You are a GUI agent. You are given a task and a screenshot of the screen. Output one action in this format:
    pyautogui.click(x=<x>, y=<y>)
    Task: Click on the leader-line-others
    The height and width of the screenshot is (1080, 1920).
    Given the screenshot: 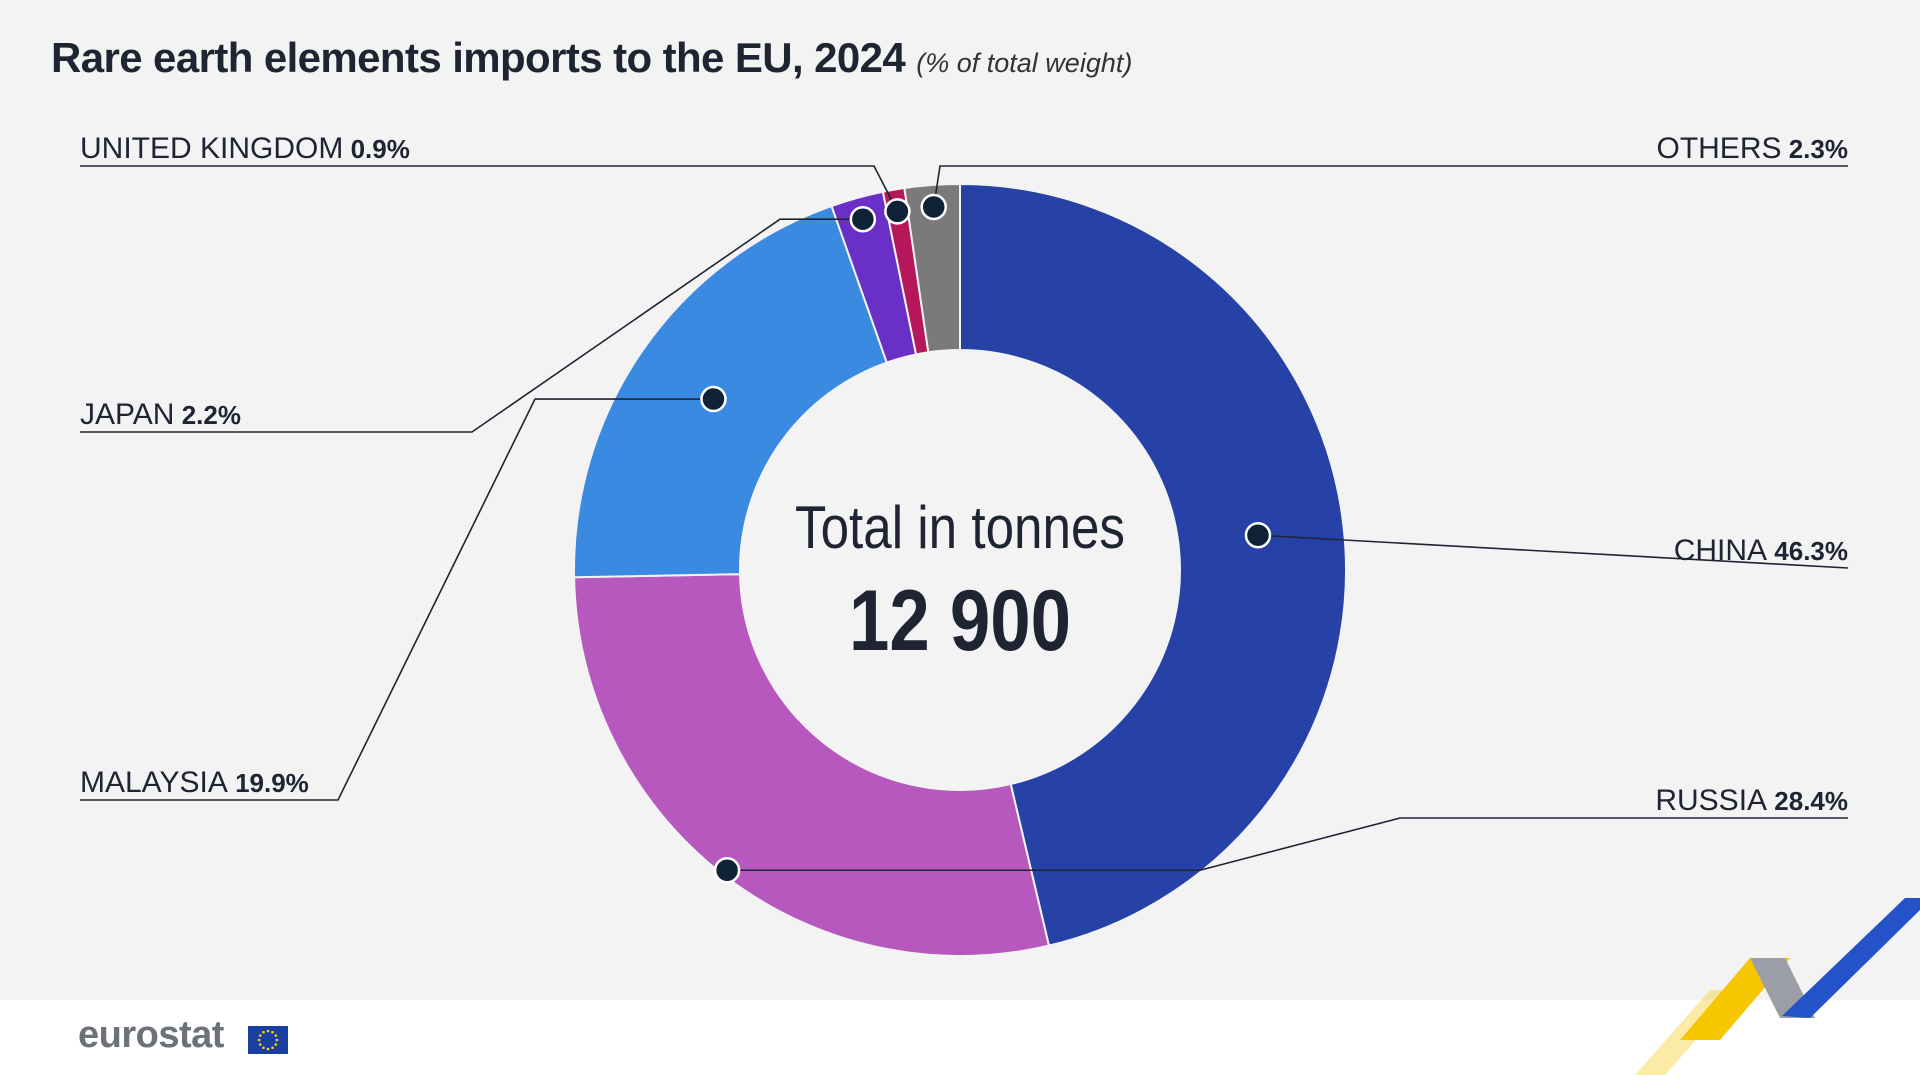 What is the action you would take?
    pyautogui.click(x=1390, y=186)
    